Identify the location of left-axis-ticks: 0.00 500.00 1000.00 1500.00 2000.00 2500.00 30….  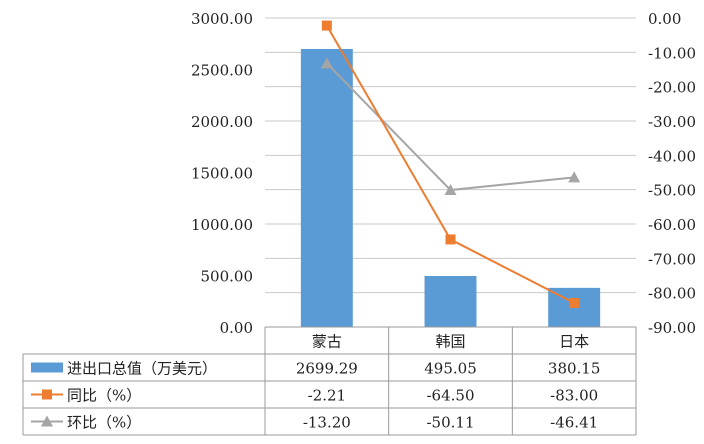
(222, 173).